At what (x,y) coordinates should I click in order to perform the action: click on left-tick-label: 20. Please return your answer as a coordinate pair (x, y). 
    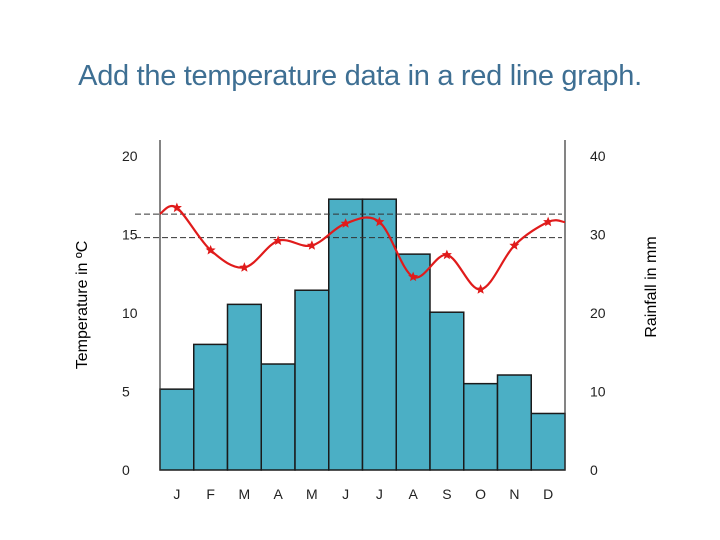
    Looking at the image, I should click on (130, 156).